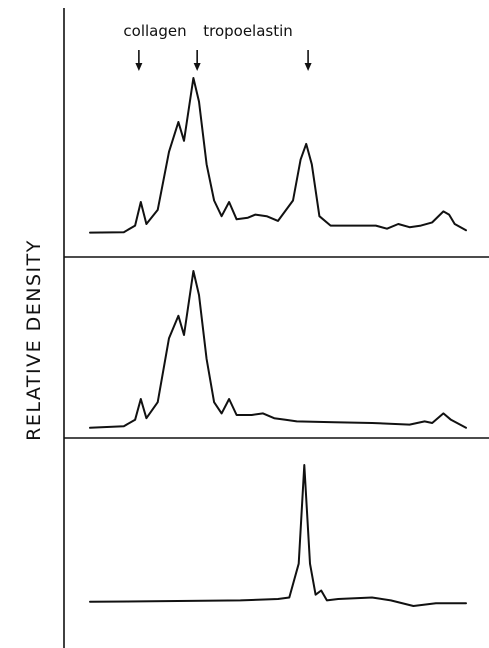  I want to click on annotation-arrows, so click(223, 60).